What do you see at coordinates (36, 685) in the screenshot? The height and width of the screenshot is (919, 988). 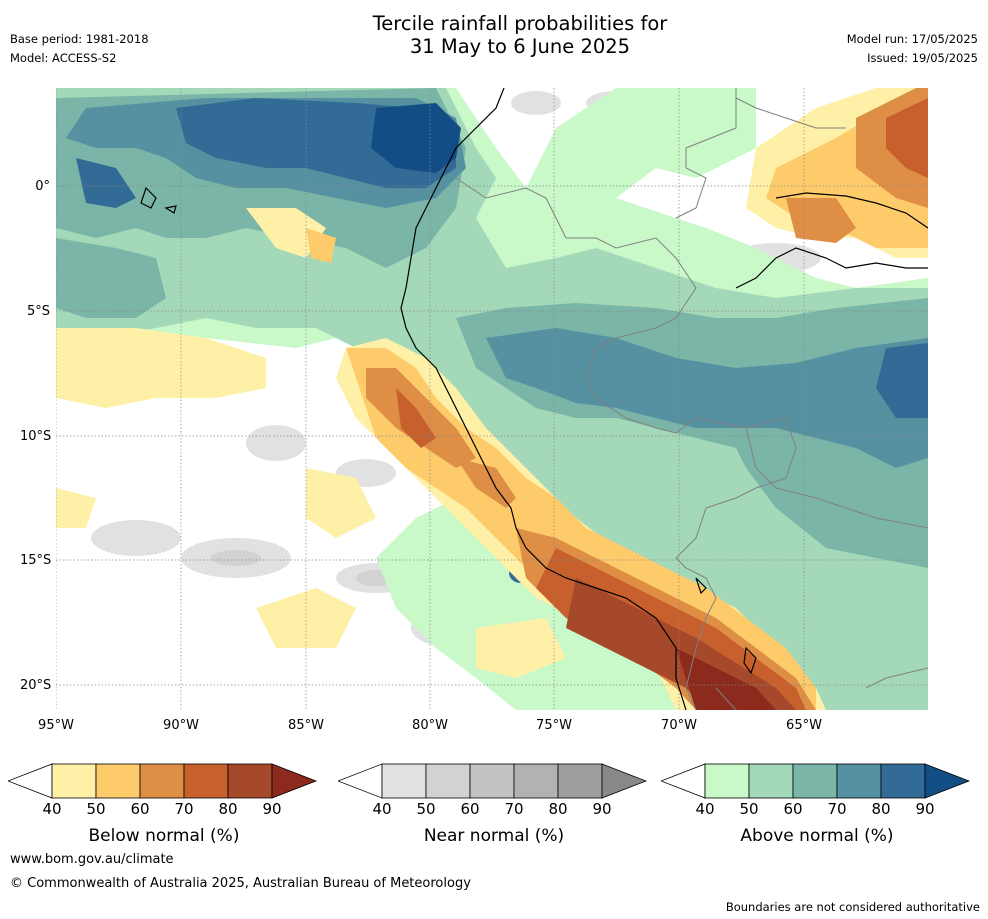 I see `lat-label-20s: 20°S` at bounding box center [36, 685].